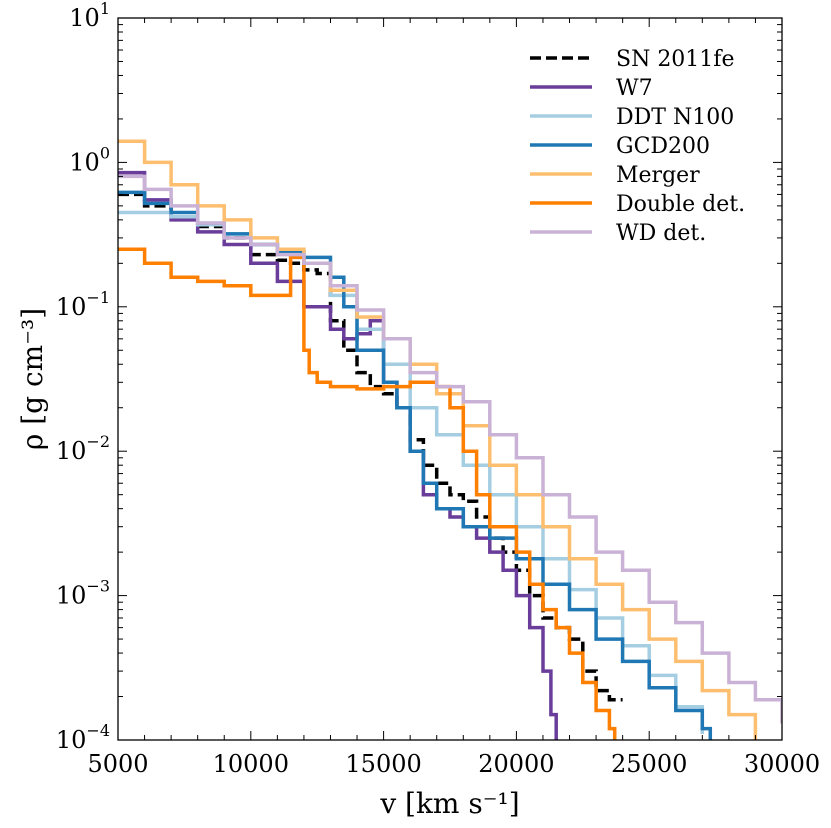 The image size is (831, 828). Describe the element at coordinates (663, 146) in the screenshot. I see `legend-label: GCD200` at that location.